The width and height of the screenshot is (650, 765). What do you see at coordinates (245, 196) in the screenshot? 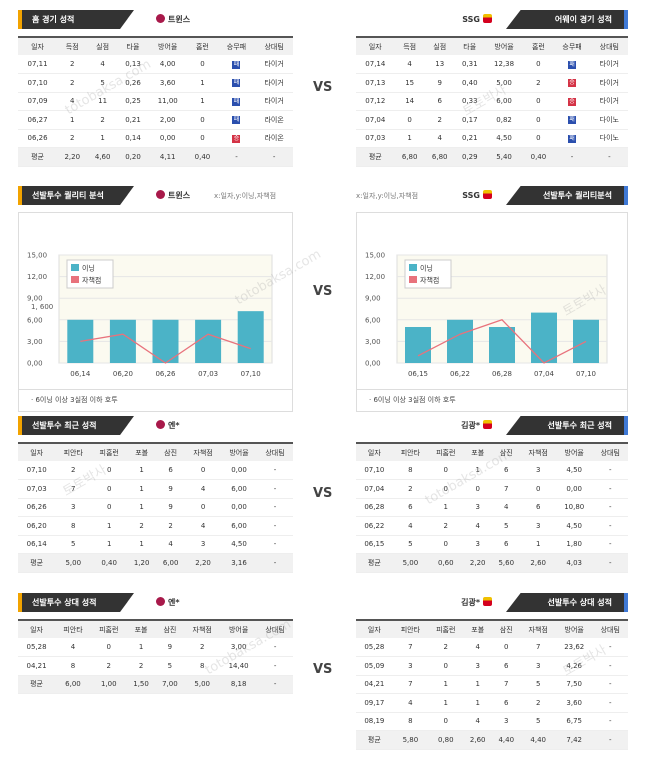
I see `chart-axis-note: x:일자,y:이닝,자책점` at bounding box center [245, 196].